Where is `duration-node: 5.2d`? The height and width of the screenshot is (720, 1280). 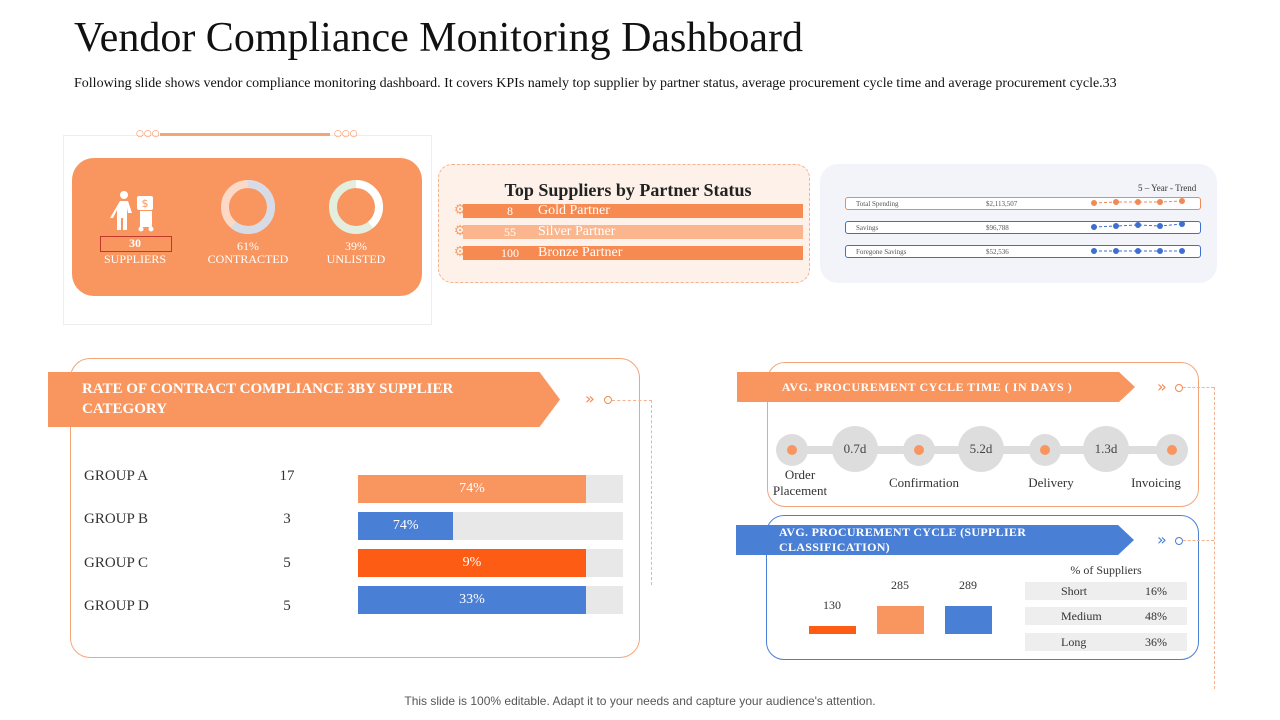
duration-node: 5.2d is located at coordinates (981, 449).